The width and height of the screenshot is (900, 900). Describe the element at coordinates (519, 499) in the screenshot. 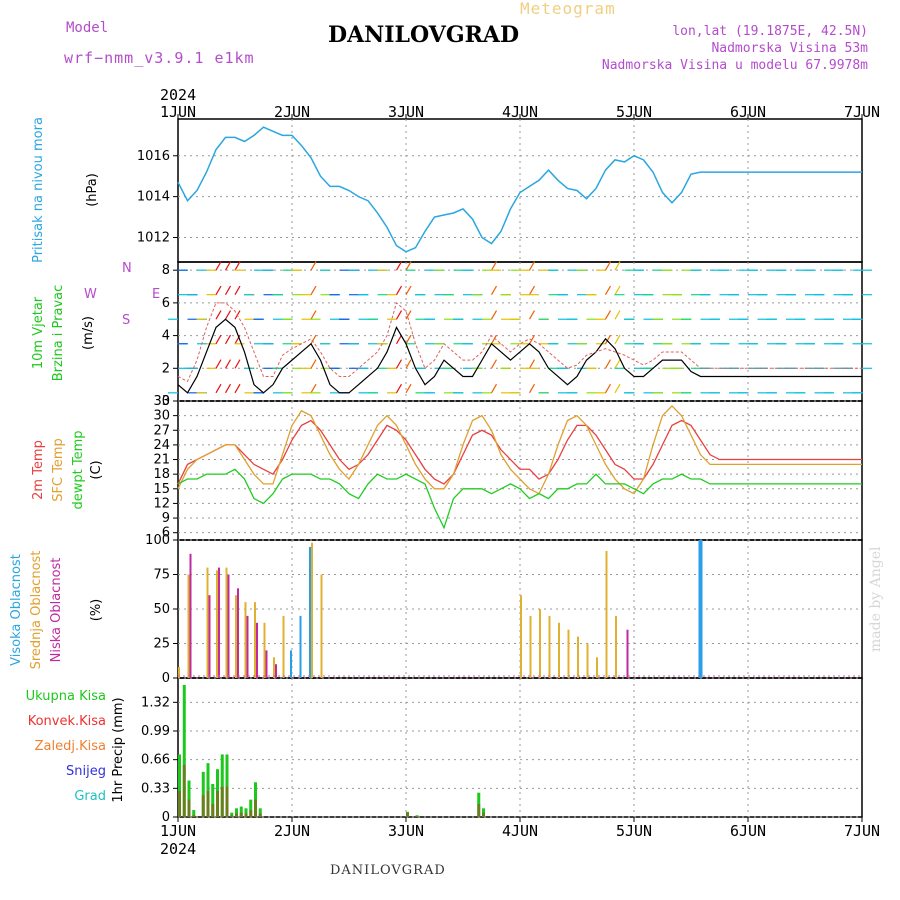

I see `temp-dewpt-line` at that location.